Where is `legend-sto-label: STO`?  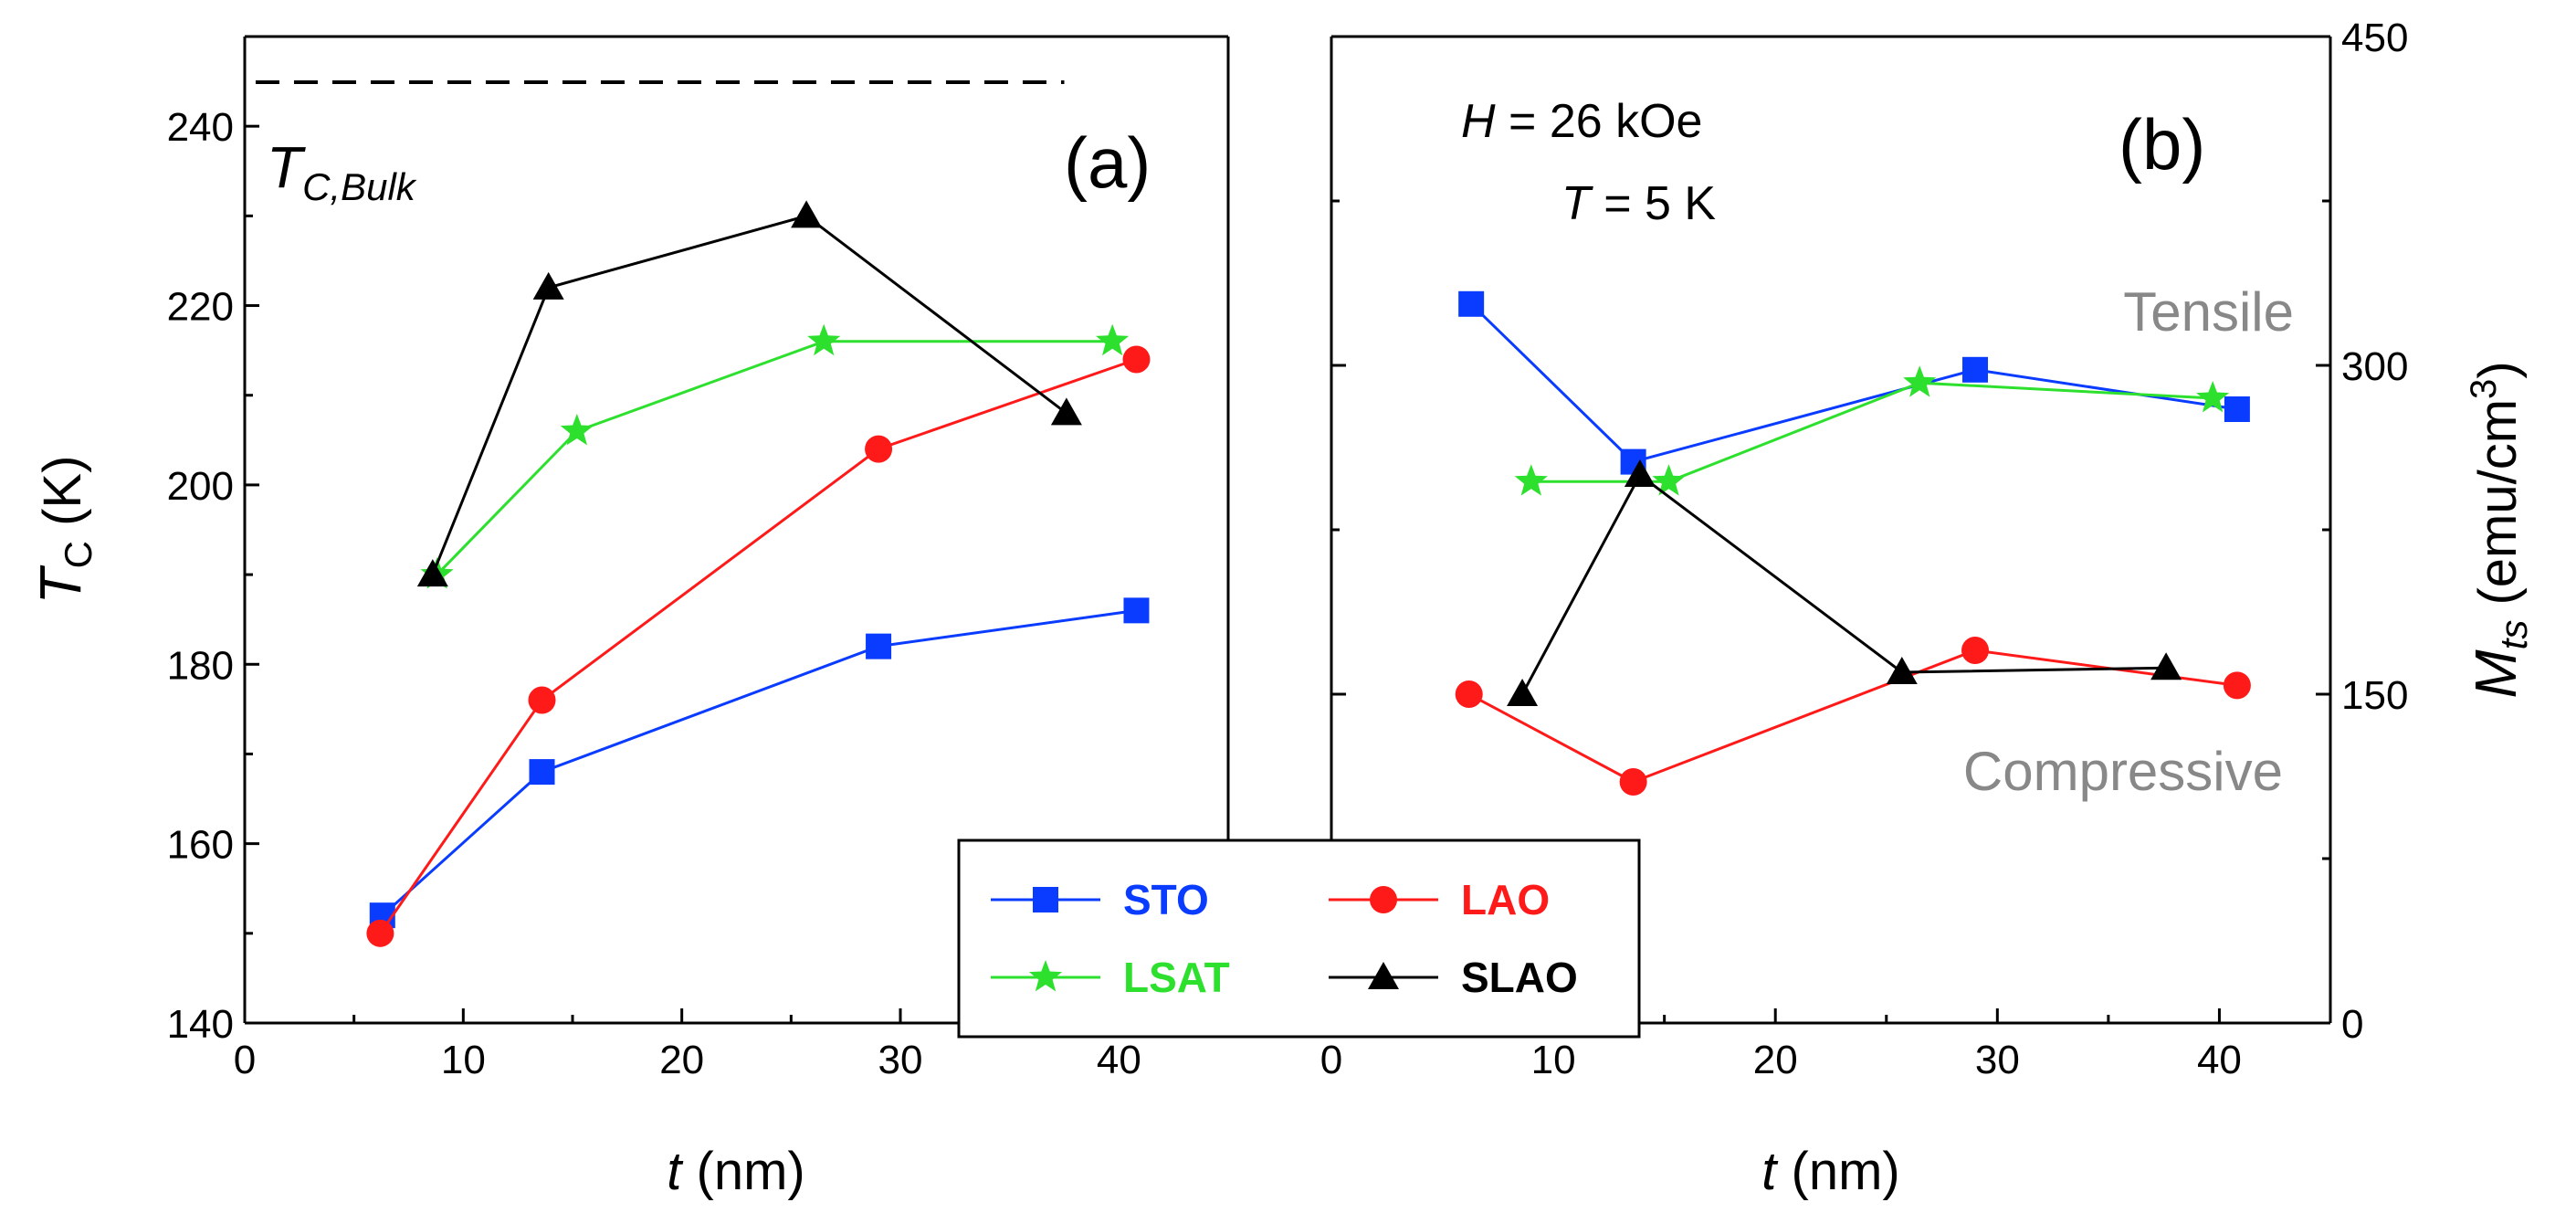
legend-sto-label: STO is located at coordinates (1166, 899).